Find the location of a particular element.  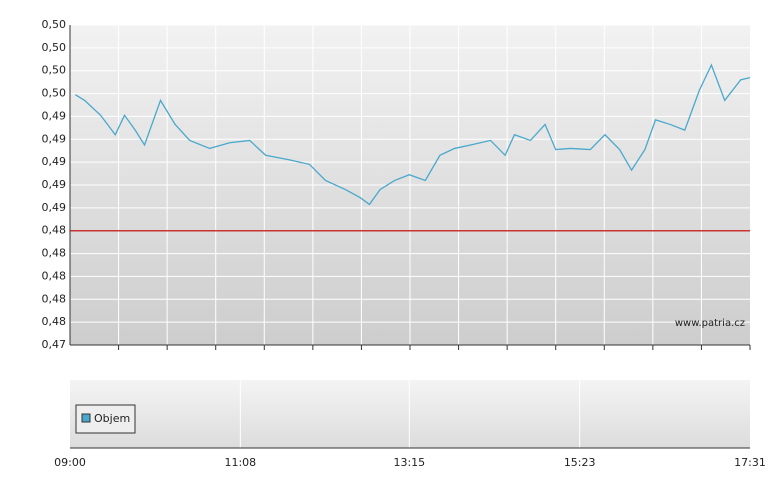

x-tick-label: 15:23 is located at coordinates (580, 462).